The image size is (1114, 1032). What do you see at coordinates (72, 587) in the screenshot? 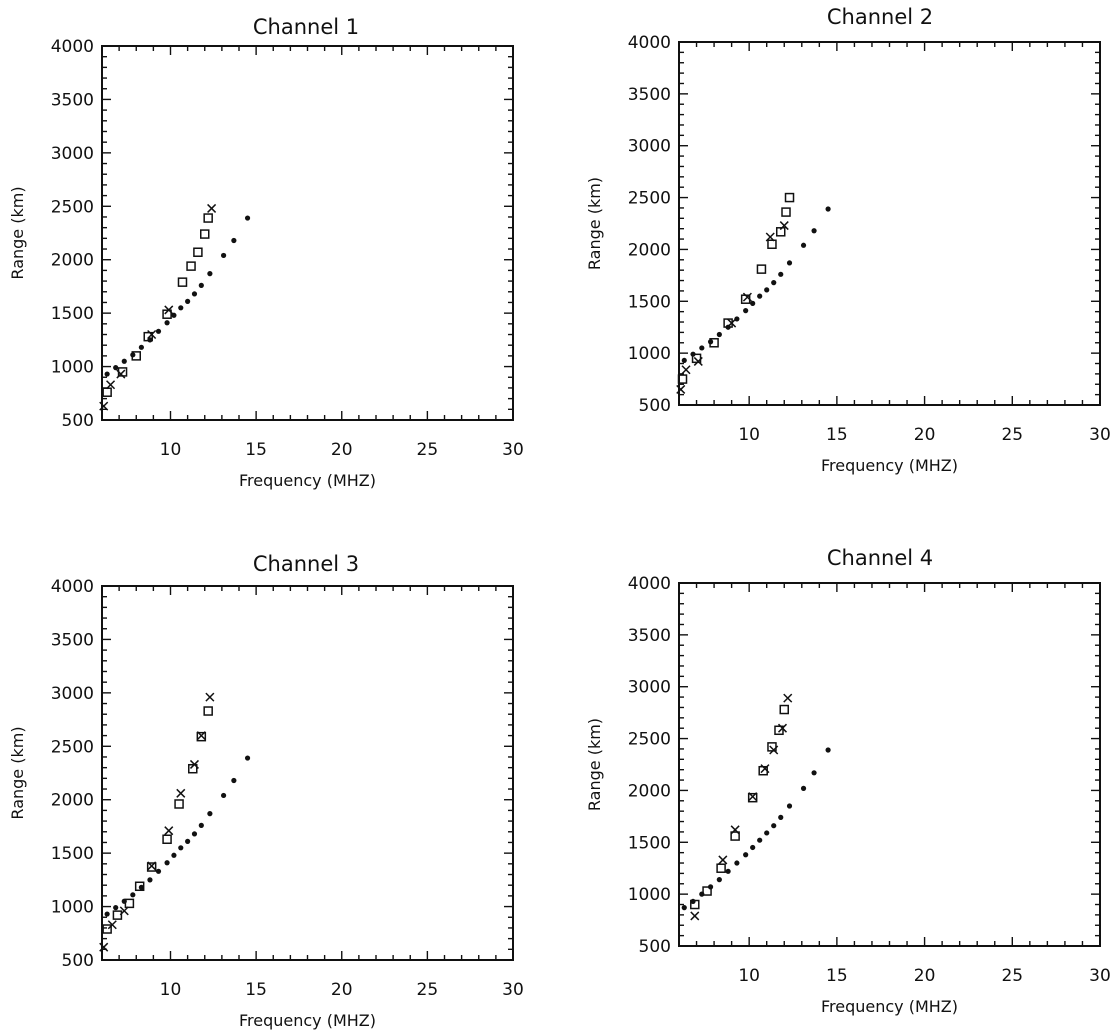
I see `y-tick-label: 4000` at bounding box center [72, 587].